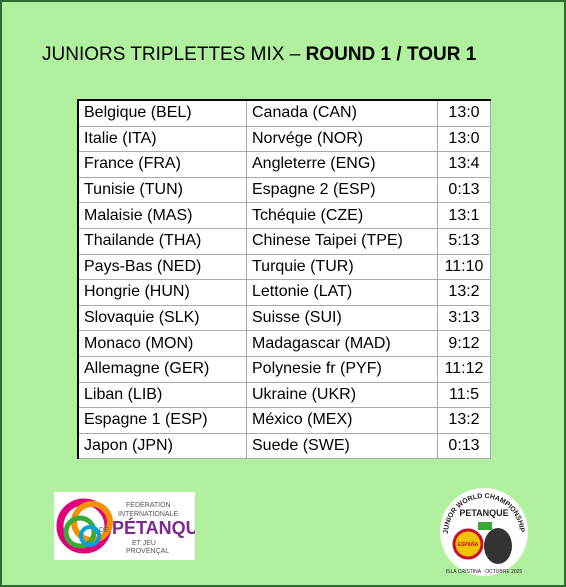 The width and height of the screenshot is (566, 587). Describe the element at coordinates (162, 241) in the screenshot. I see `team-a: Thailande (THA)` at that location.